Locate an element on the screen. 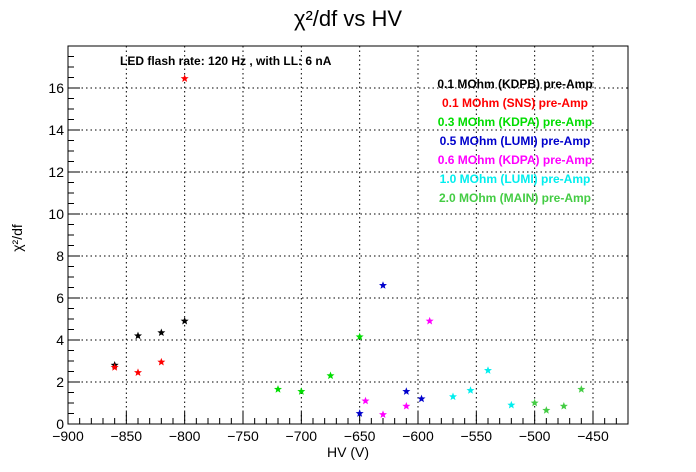  legend-entry-2: 0.3 MOhm (KDPA) pre-Amp is located at coordinates (515, 122).